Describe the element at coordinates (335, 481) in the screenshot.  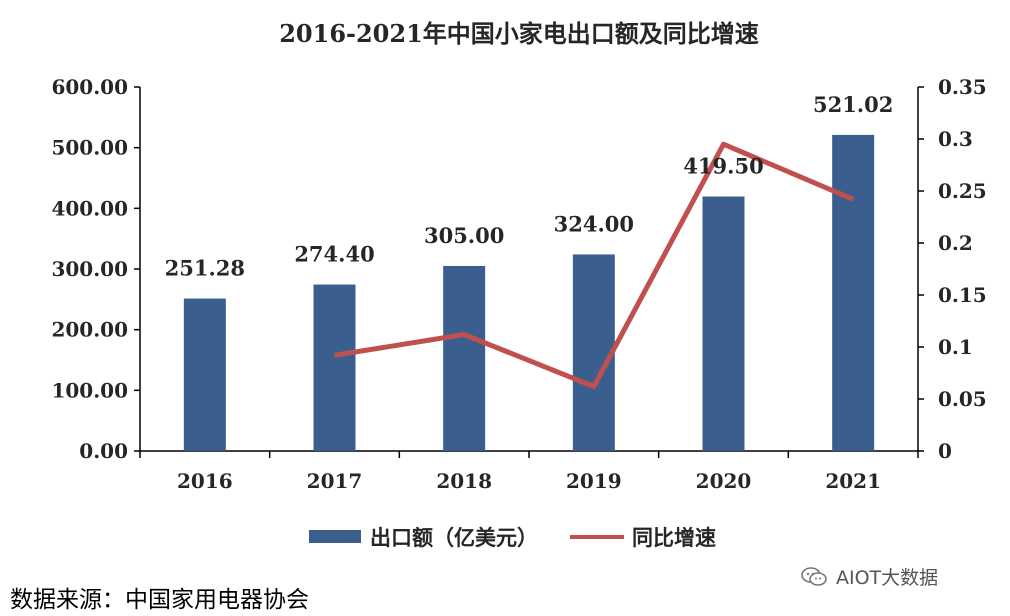
I see `x-tick-label: 2017` at that location.